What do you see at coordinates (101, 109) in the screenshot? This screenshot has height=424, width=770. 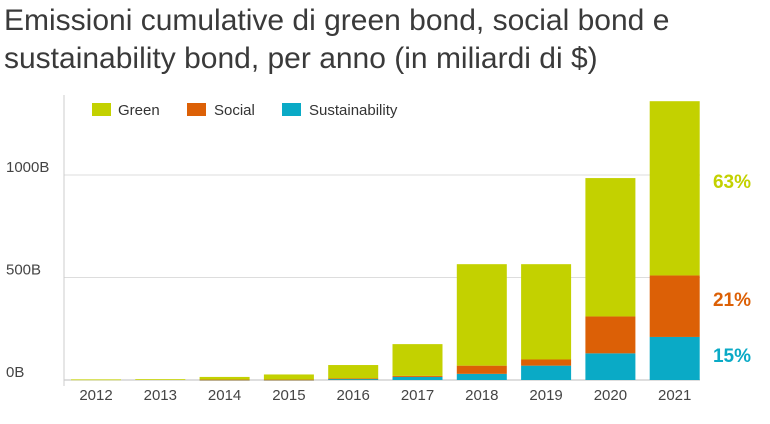 I see `legend-swatch-green` at bounding box center [101, 109].